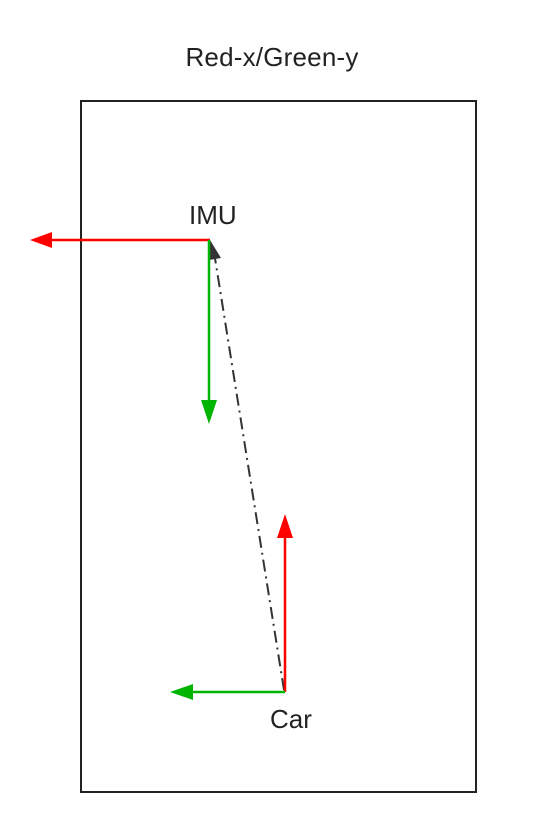  I want to click on imu-y-arrowhead-icon, so click(209, 412).